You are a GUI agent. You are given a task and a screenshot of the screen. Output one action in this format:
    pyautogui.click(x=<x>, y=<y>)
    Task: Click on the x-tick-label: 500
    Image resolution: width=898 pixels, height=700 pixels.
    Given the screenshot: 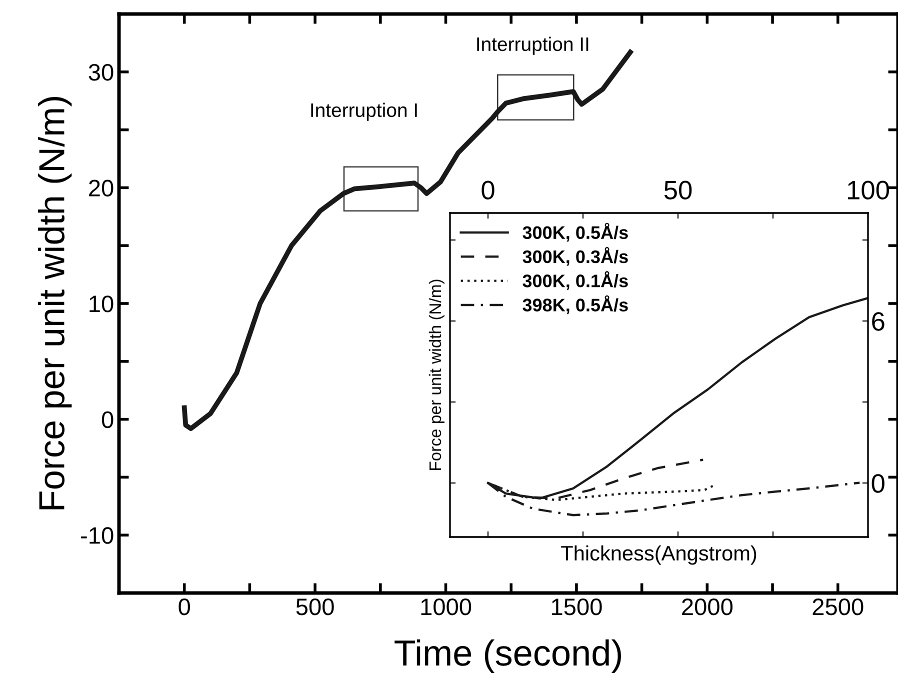 What is the action you would take?
    pyautogui.click(x=315, y=607)
    